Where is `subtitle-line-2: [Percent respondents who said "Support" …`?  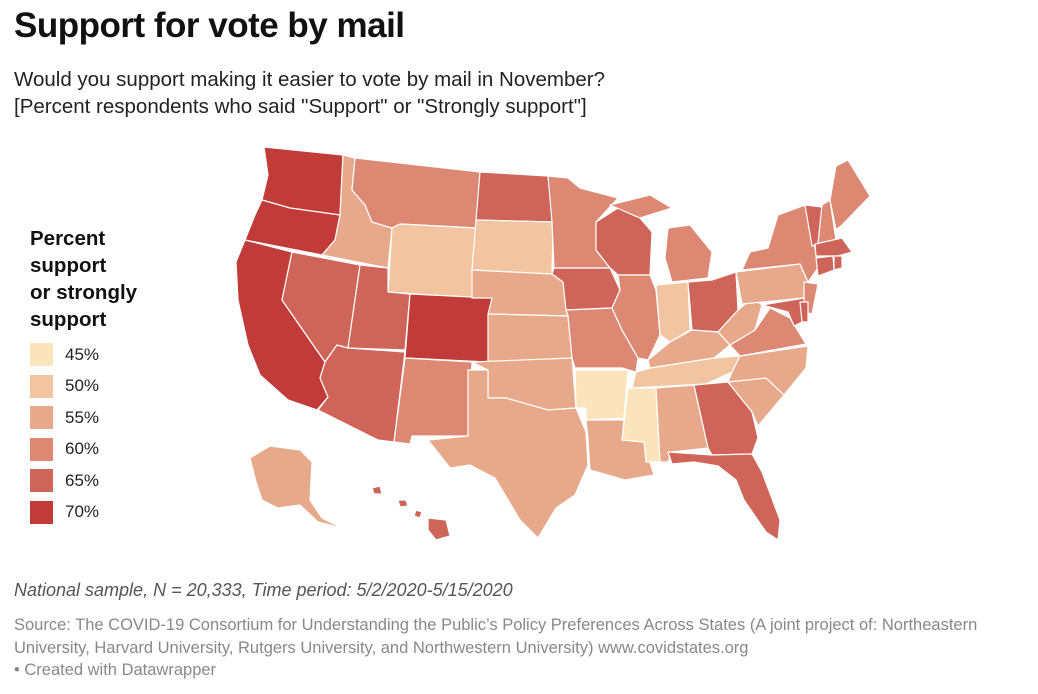 subtitle-line-2: [Percent respondents who said "Support" … is located at coordinates (300, 106).